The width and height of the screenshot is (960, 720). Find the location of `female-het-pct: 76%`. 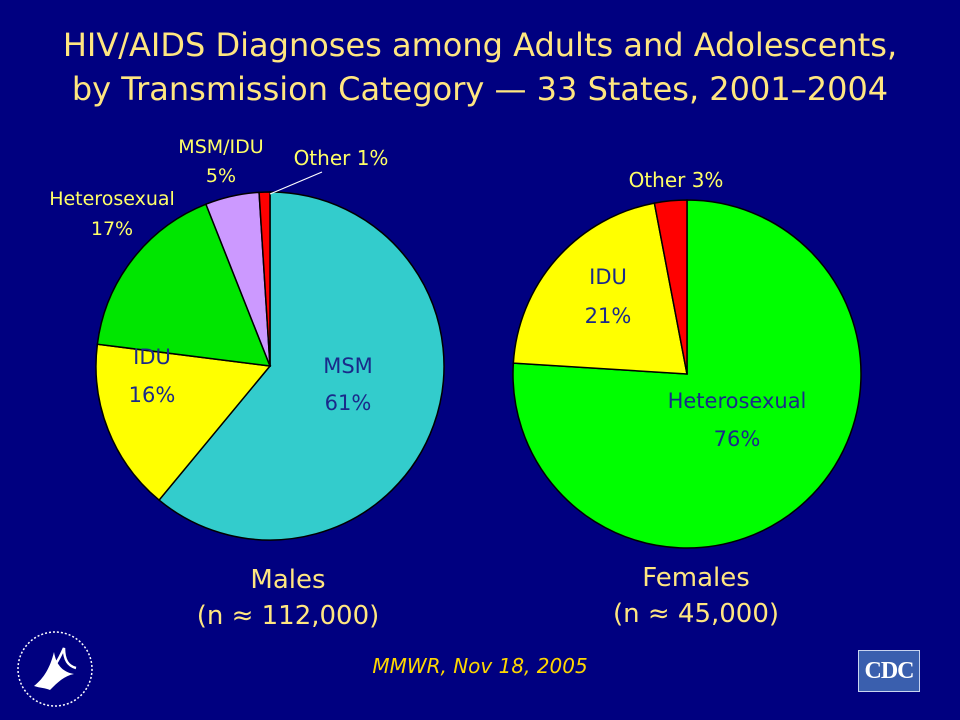

female-het-pct: 76% is located at coordinates (737, 439).